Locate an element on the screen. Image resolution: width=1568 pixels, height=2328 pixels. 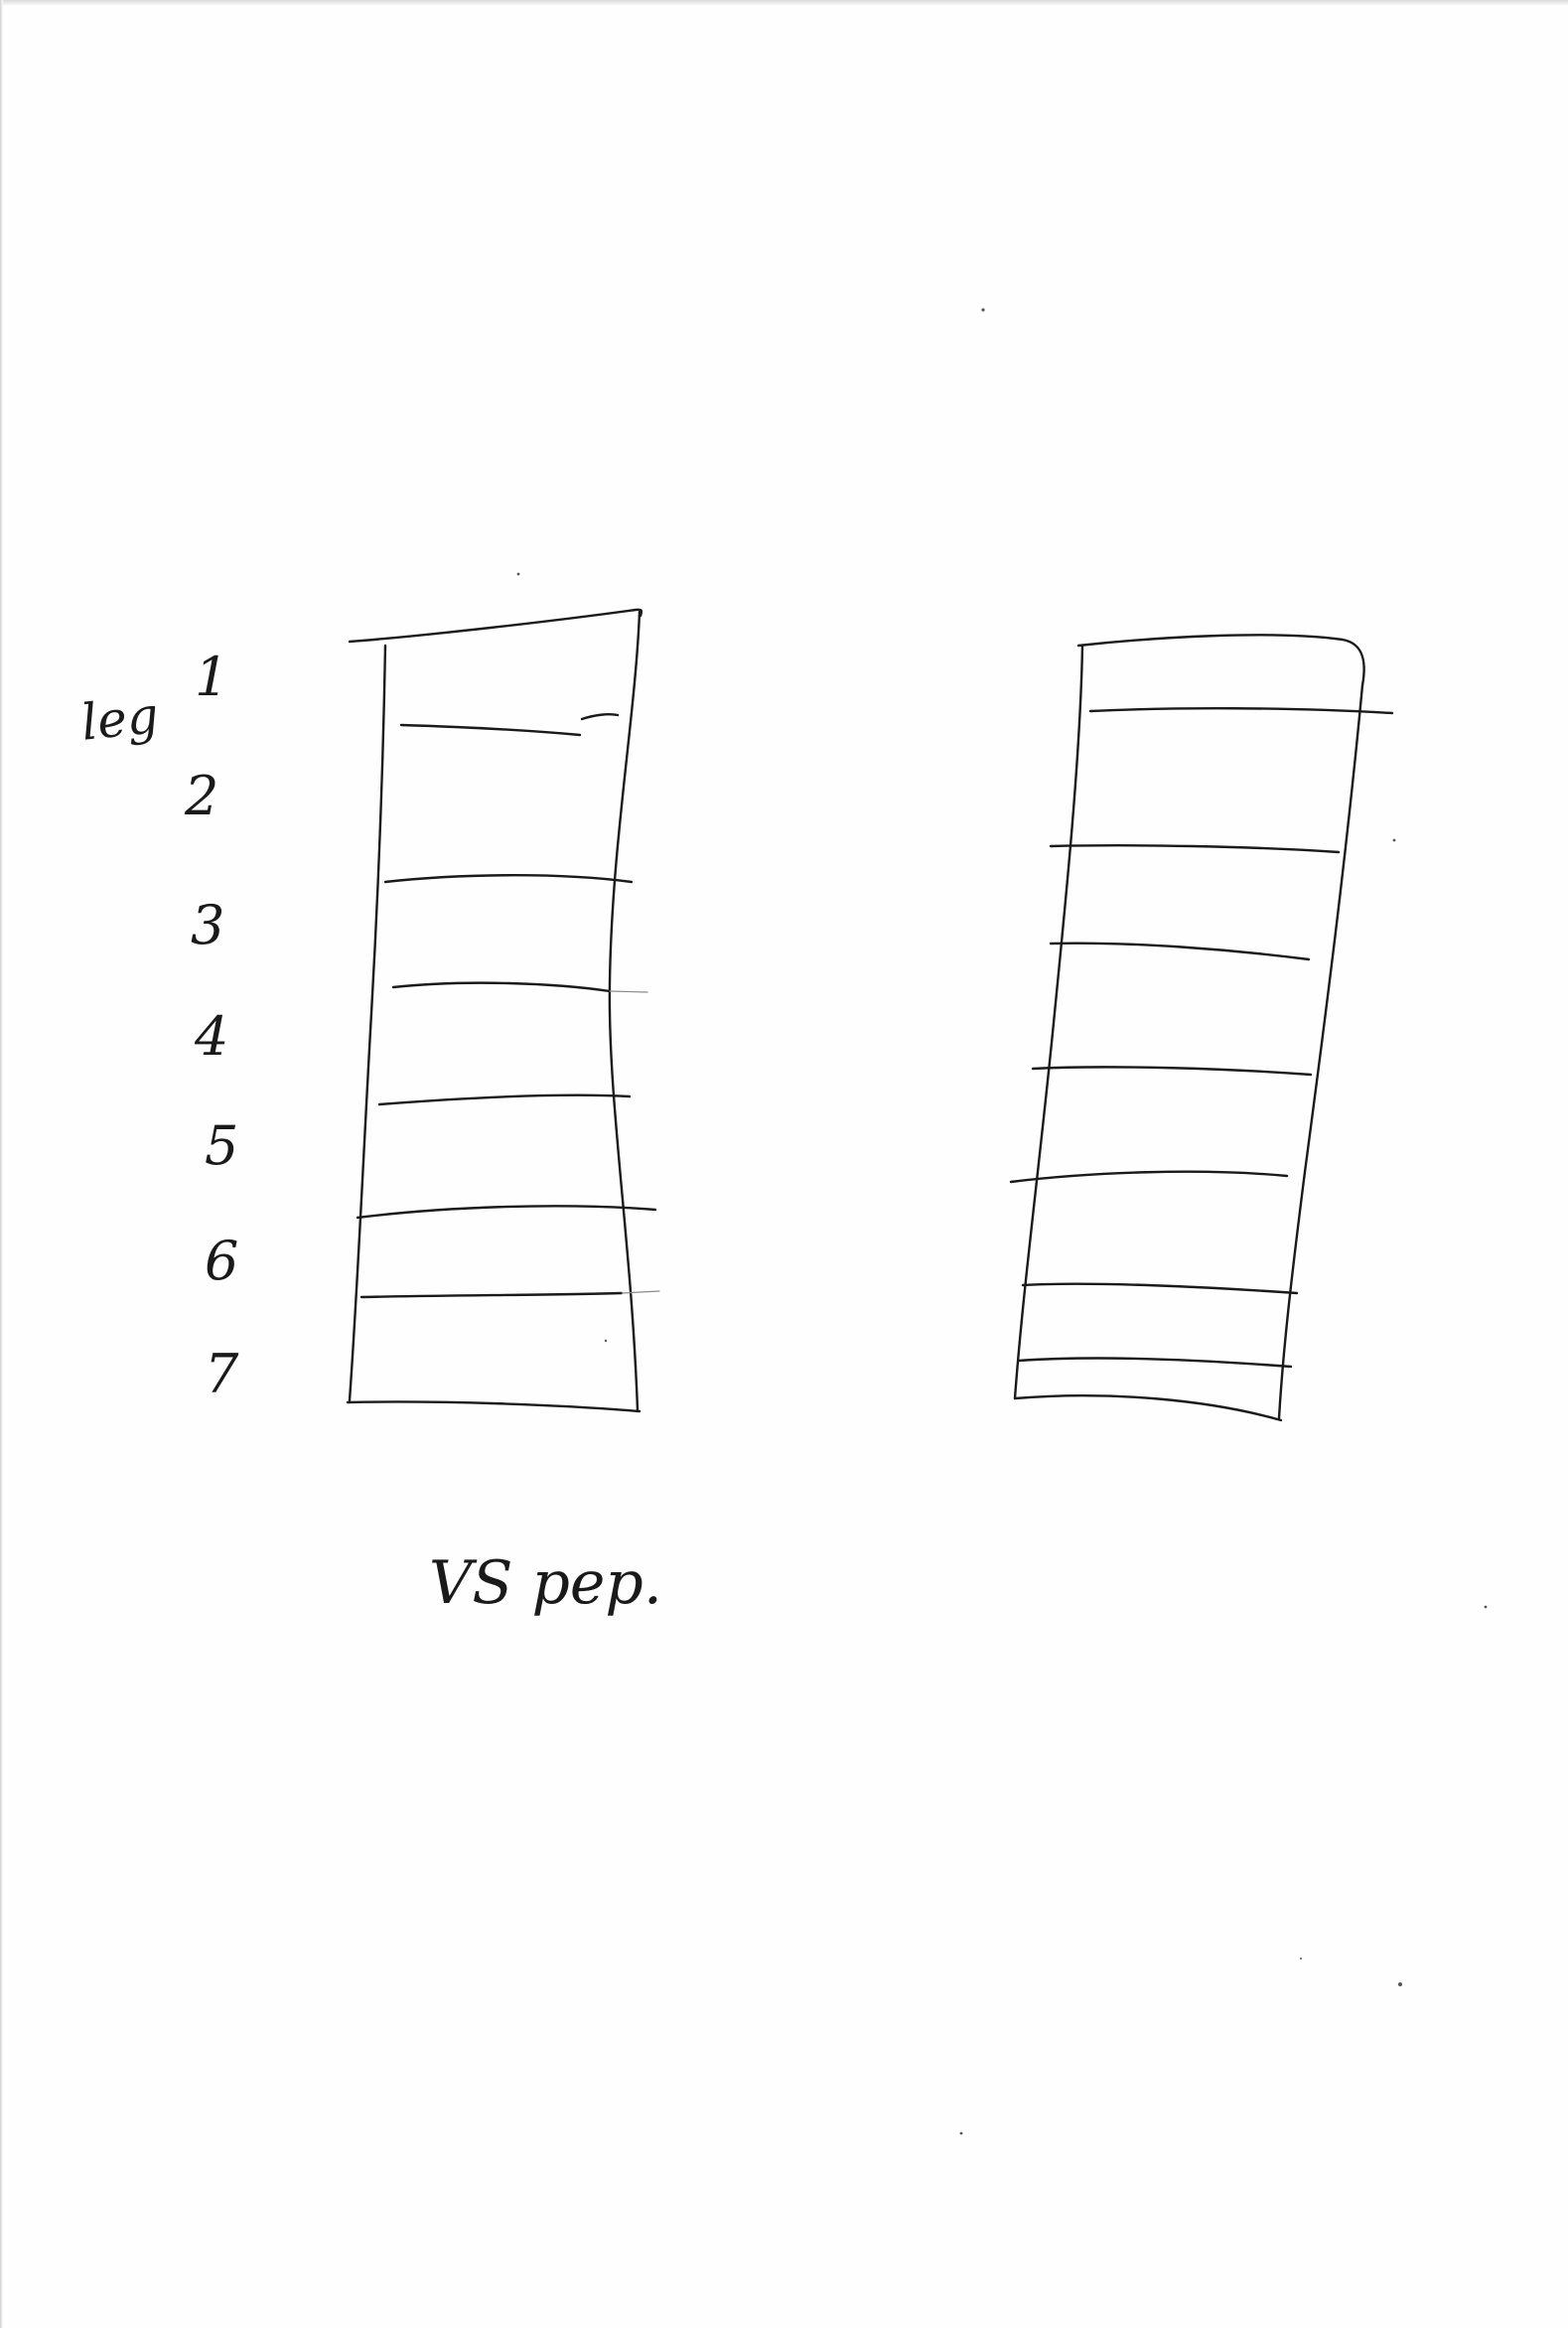
row-number-7: 7 is located at coordinates (222, 1374).